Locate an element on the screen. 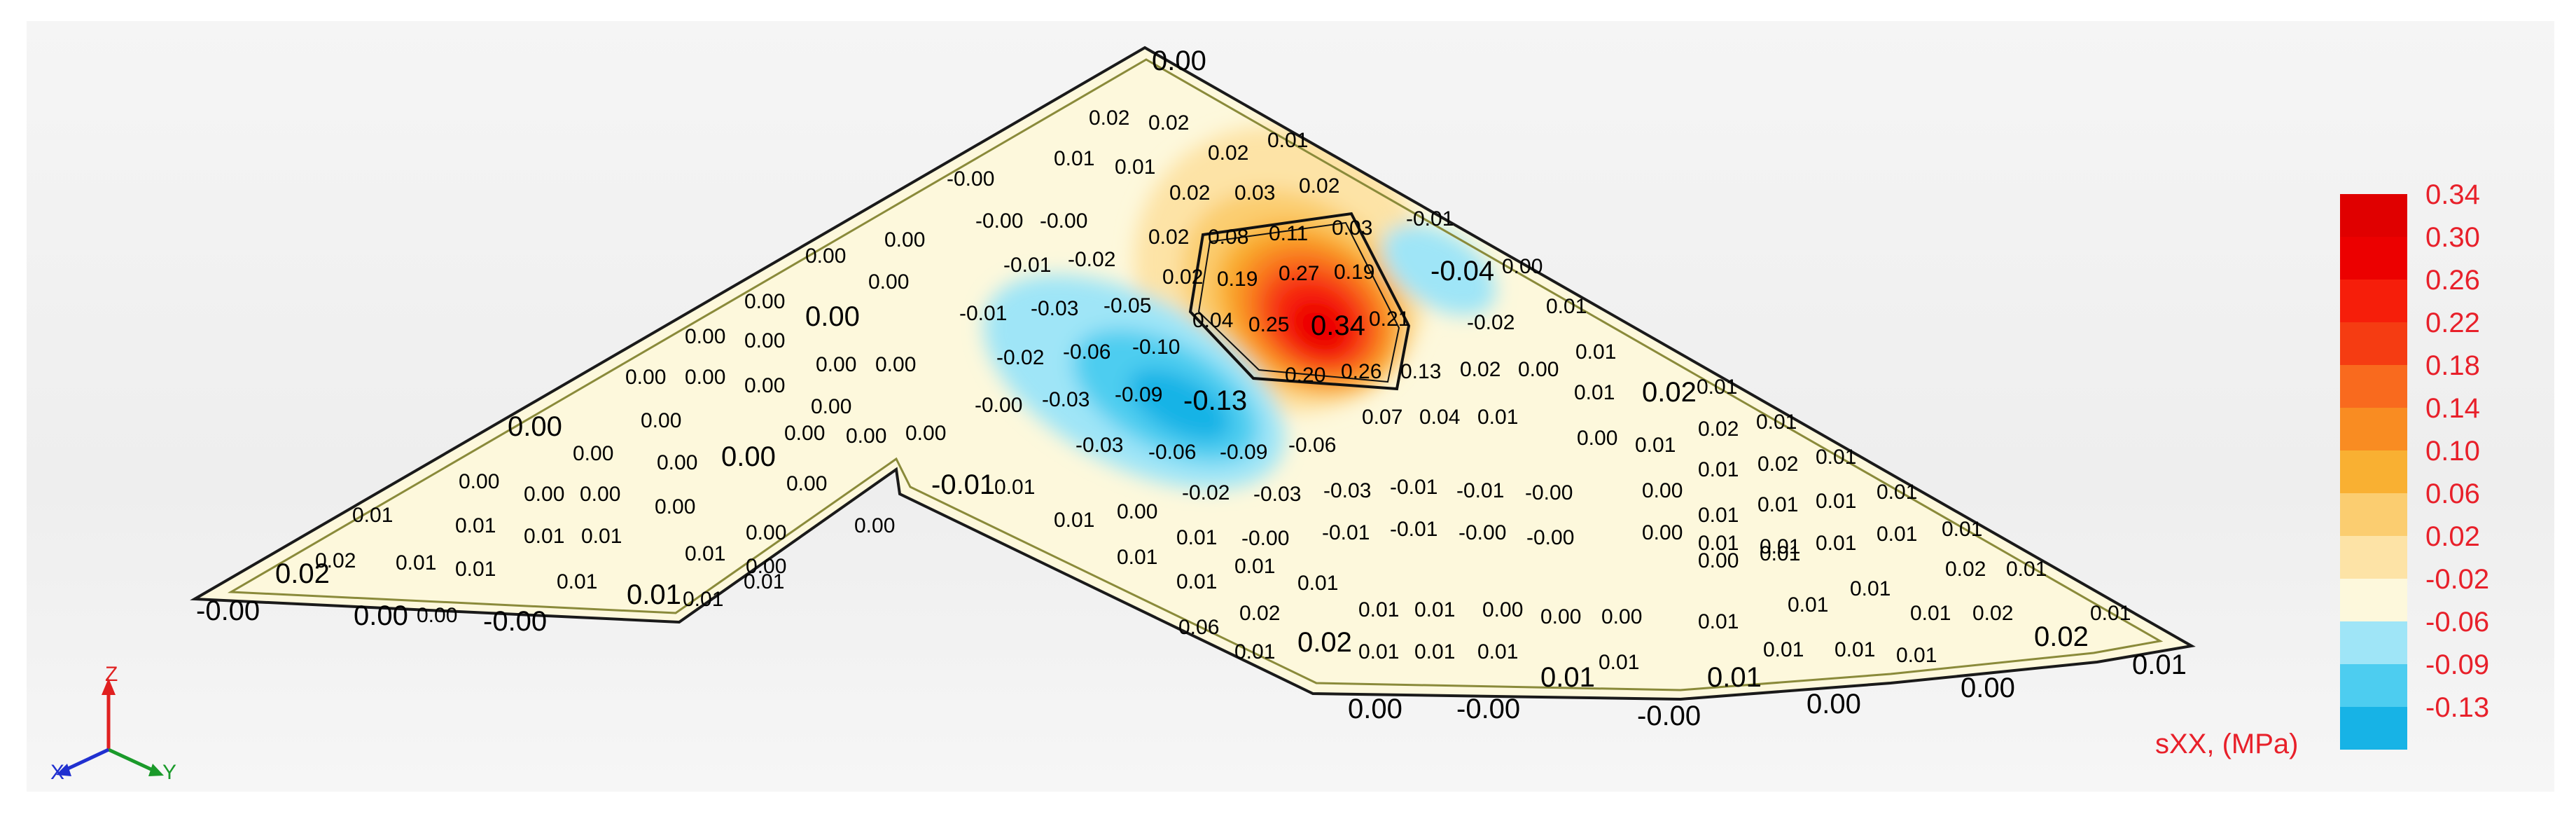  value-label: 0.25 is located at coordinates (1268, 324).